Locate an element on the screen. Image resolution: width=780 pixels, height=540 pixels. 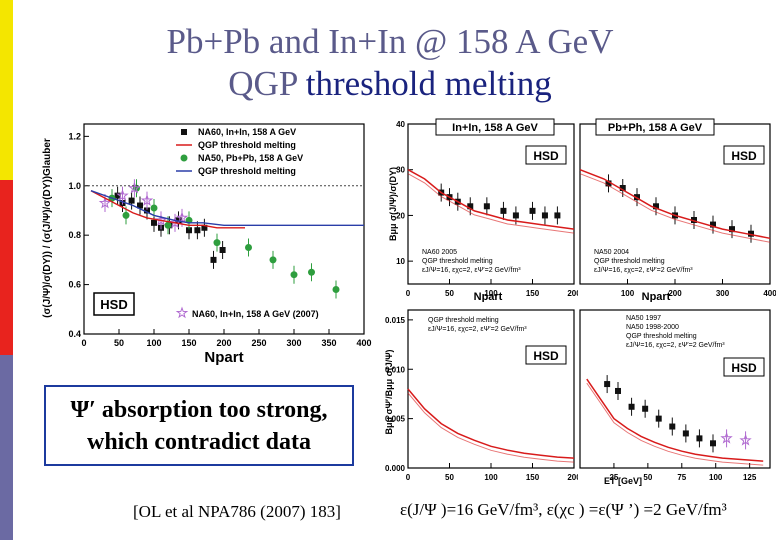
decor-bar-yellow is located at coordinates (6, 90).